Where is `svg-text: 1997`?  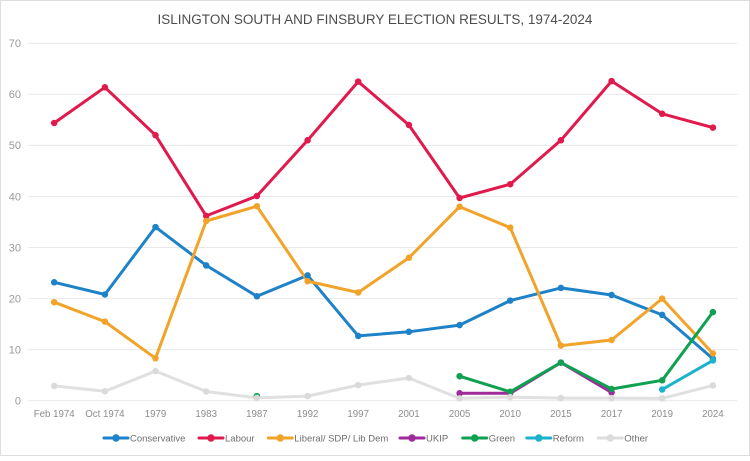 svg-text: 1997 is located at coordinates (358, 414).